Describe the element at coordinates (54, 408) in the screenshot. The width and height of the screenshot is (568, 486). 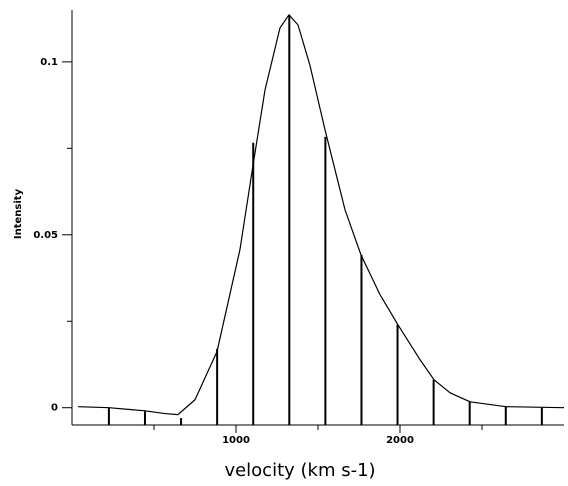
I see `y-tick-label: 0` at that location.